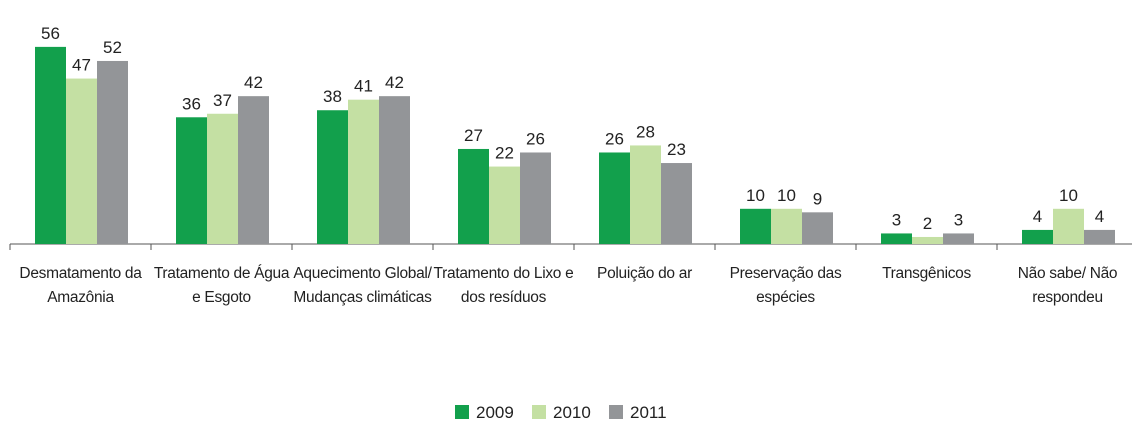 This screenshot has width=1132, height=424. Describe the element at coordinates (817, 198) in the screenshot. I see `value-label: 9` at that location.